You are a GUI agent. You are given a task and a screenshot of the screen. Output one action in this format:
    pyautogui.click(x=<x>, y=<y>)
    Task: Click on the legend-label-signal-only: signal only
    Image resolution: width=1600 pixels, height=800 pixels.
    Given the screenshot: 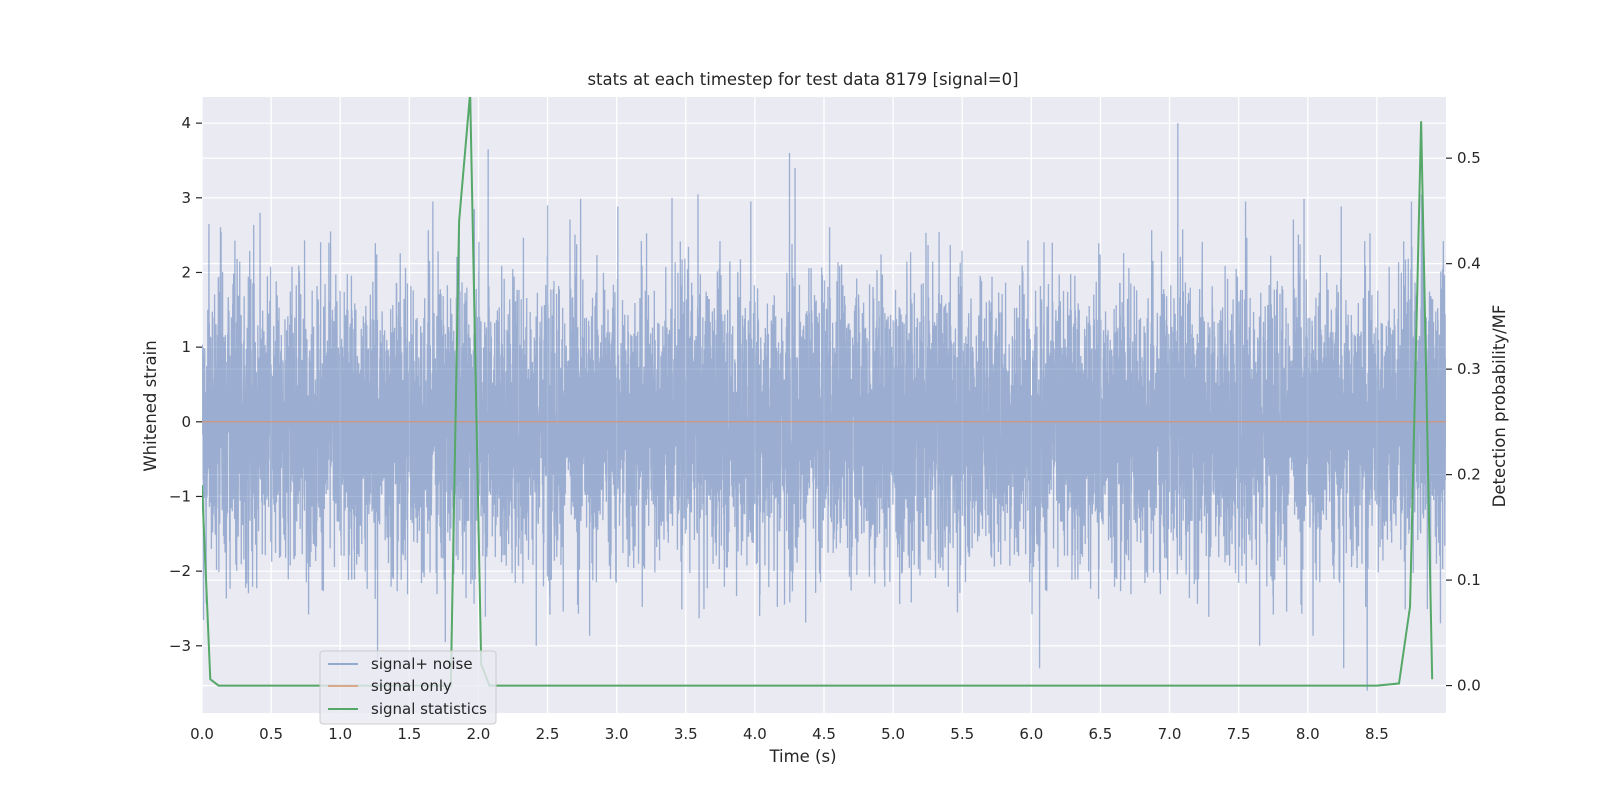 What is the action you would take?
    pyautogui.click(x=411, y=686)
    